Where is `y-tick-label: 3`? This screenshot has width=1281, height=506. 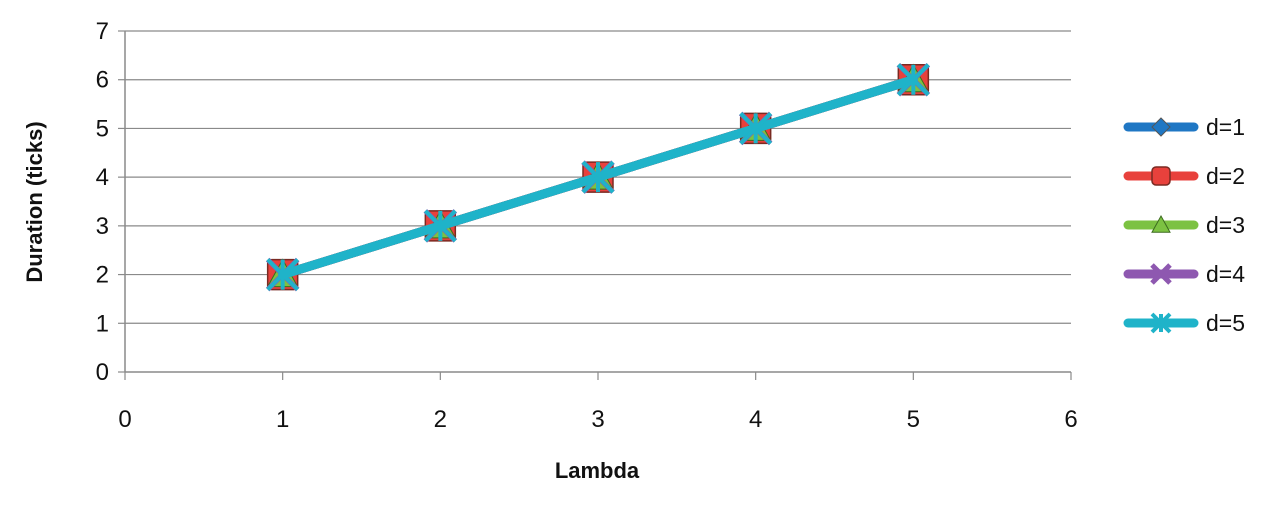
y-tick-label: 3 is located at coordinates (102, 226).